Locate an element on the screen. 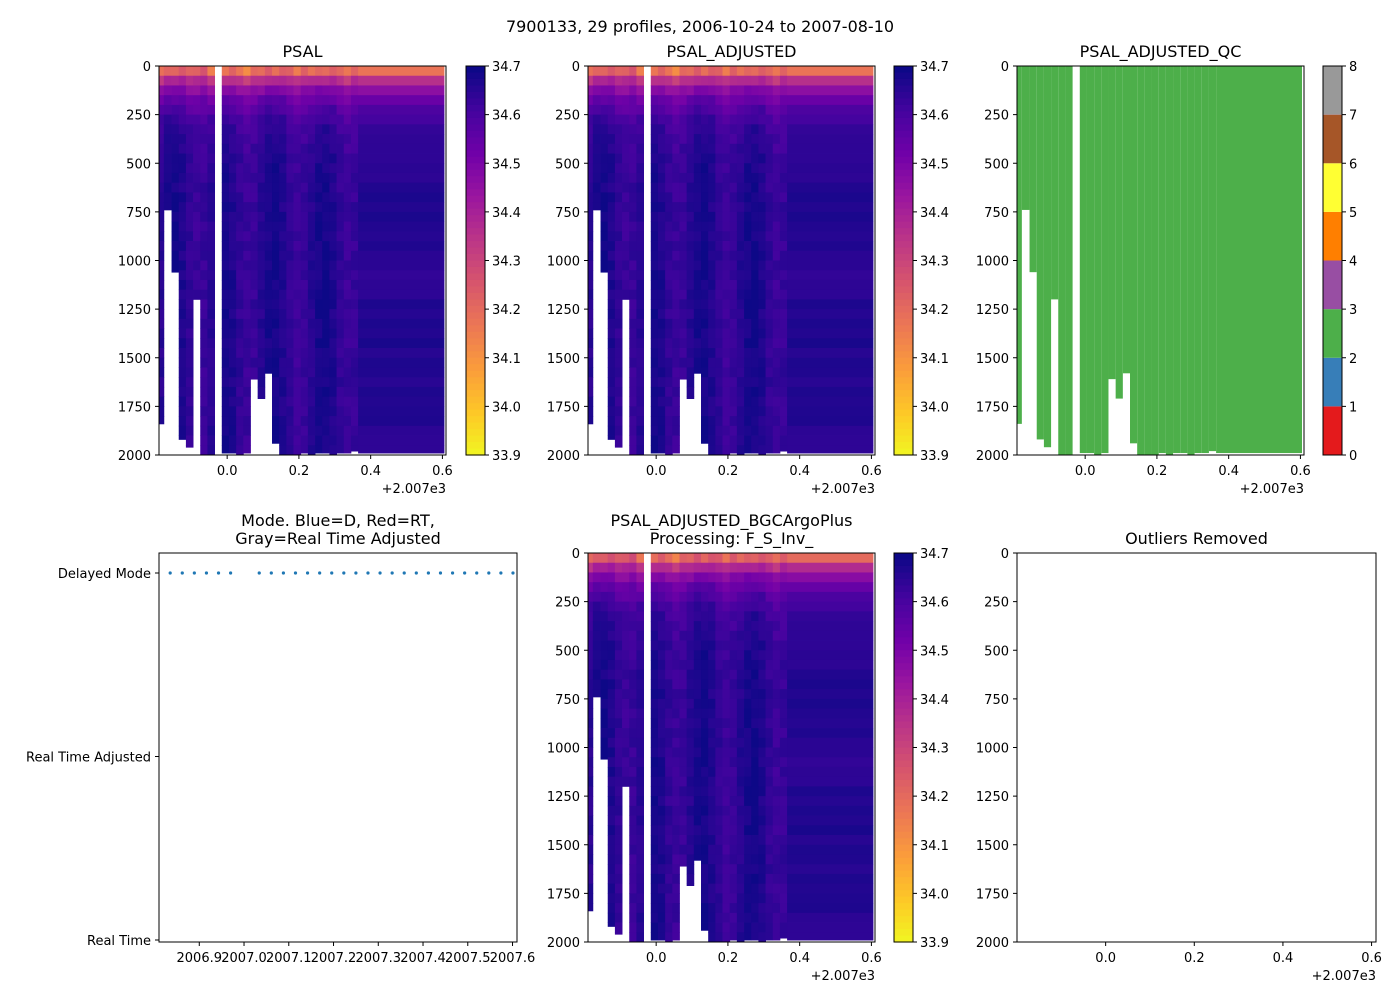 Image resolution: width=1400 pixels, height=1000 pixels. mode-point is located at coordinates (501, 573).